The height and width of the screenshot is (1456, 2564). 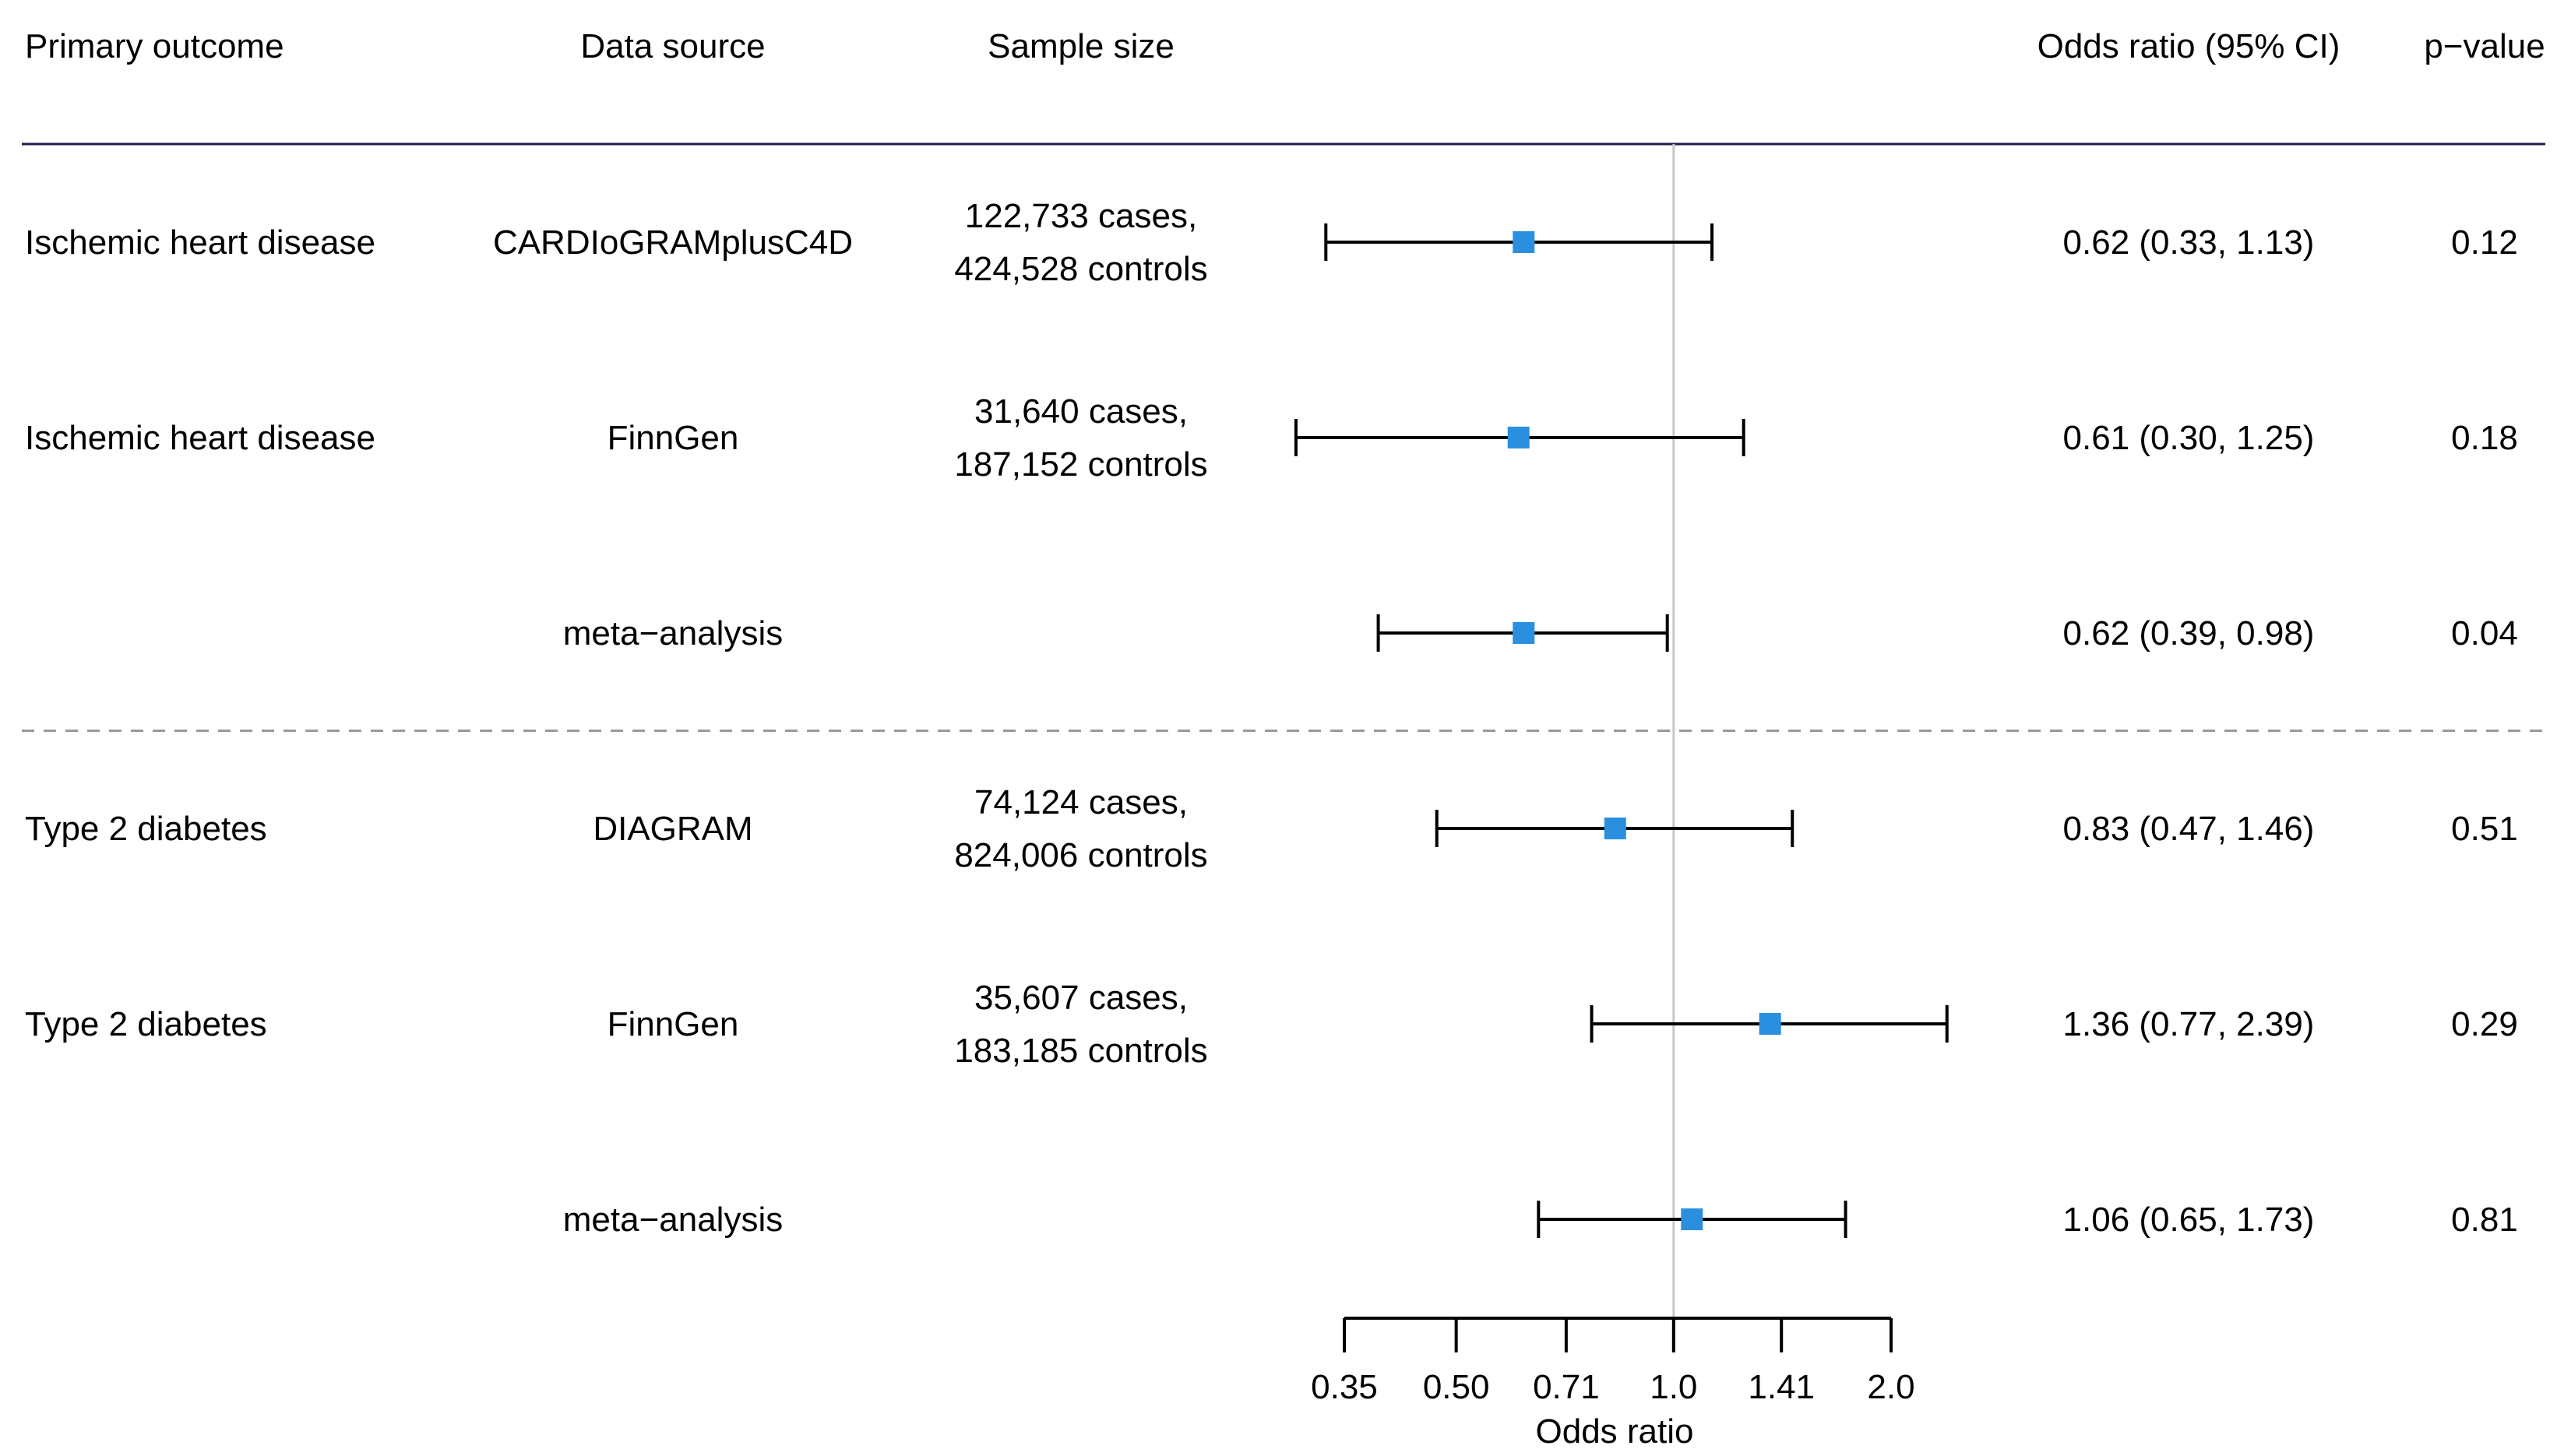 I want to click on sample-size-controls: 183,185 controls, so click(x=1080, y=1051).